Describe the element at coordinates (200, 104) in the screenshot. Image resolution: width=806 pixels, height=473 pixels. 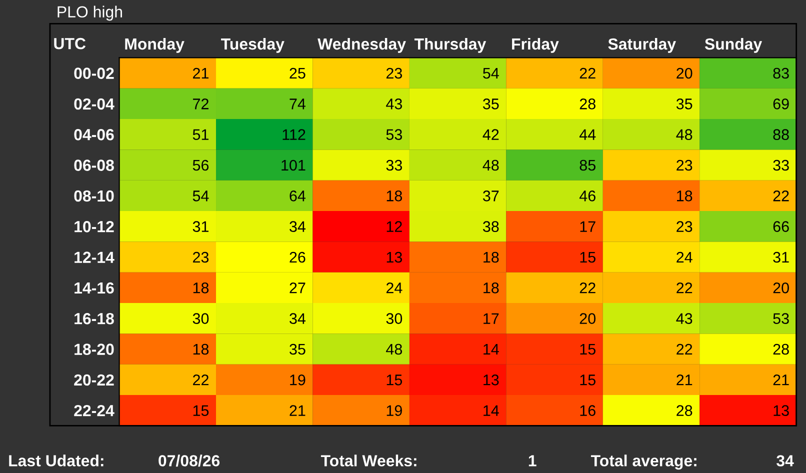
I see `data-label: 72` at that location.